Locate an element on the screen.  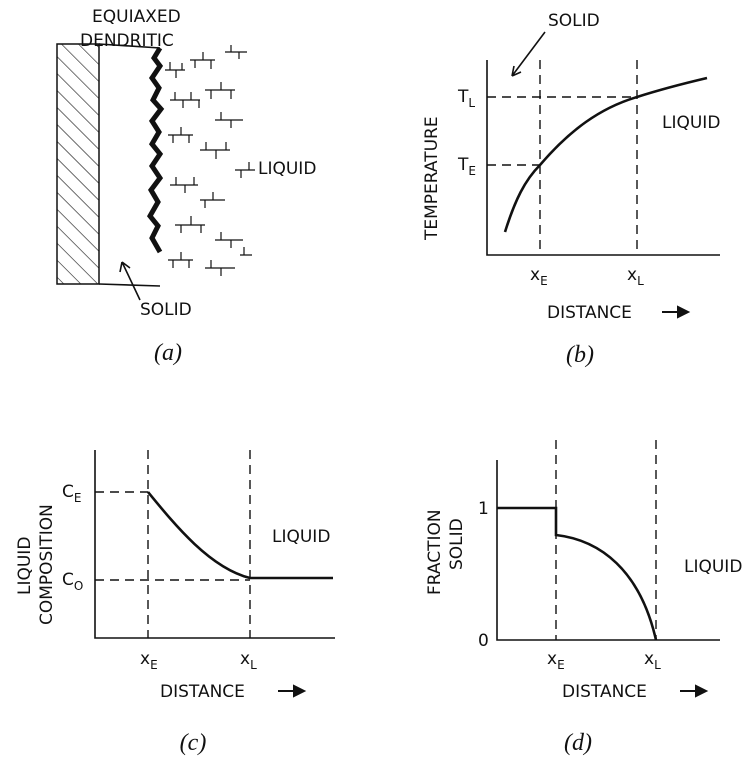
title-line: DENDRITIC is located at coordinates (127, 41).